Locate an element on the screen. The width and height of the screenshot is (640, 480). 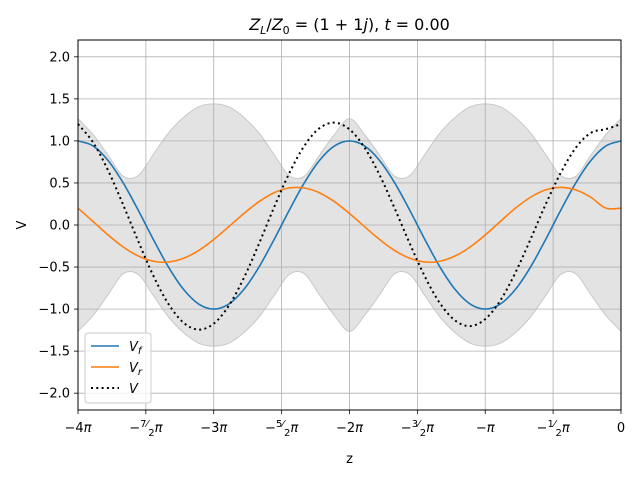
x-ticks: −4π −7⁄2π −3π −5⁄2π −2π −3⁄2π −π −1⁄2π 0 is located at coordinates (345, 424).